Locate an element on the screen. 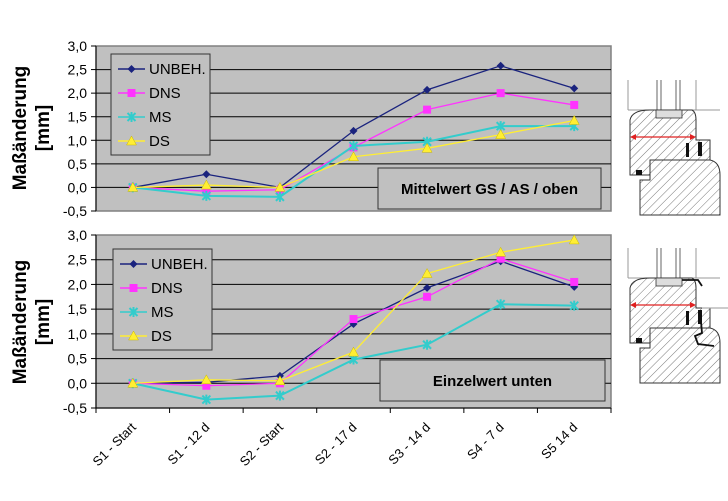 This screenshot has width=728, height=501. x-tick-label: S2 - 17 d is located at coordinates (336, 444).